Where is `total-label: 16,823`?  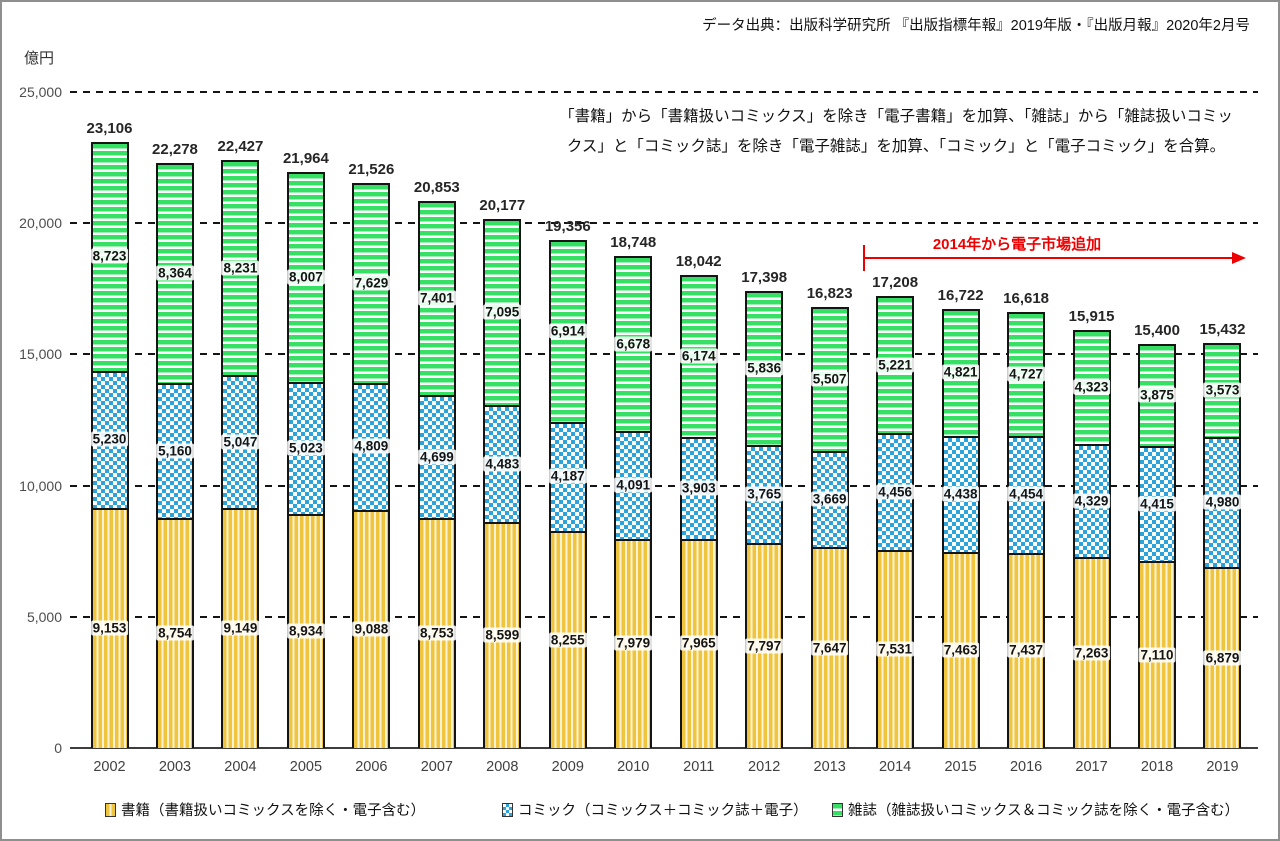
total-label: 16,823 is located at coordinates (829, 293).